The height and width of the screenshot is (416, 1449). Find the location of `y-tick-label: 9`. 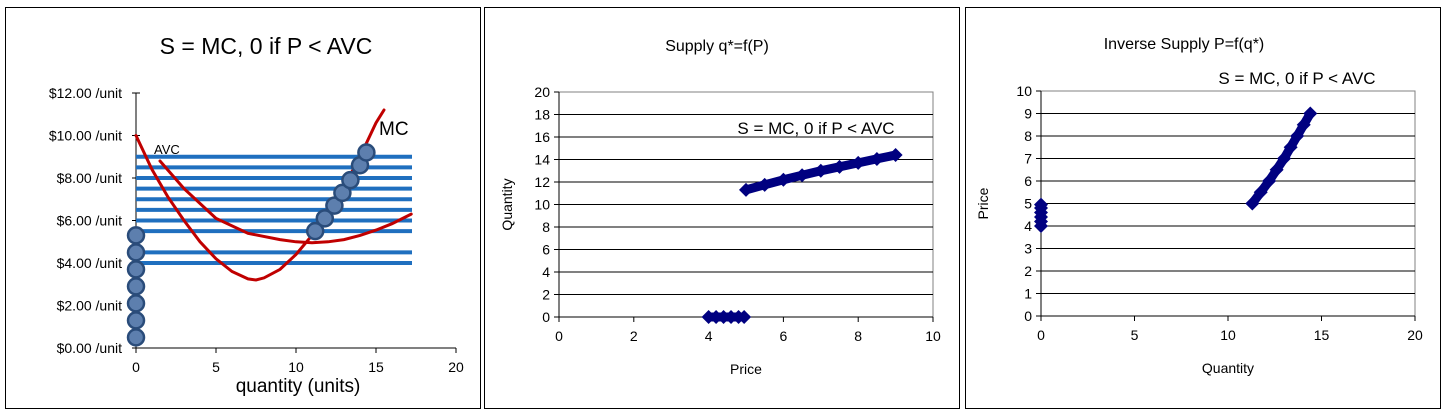

y-tick-label: 9 is located at coordinates (1028, 114).